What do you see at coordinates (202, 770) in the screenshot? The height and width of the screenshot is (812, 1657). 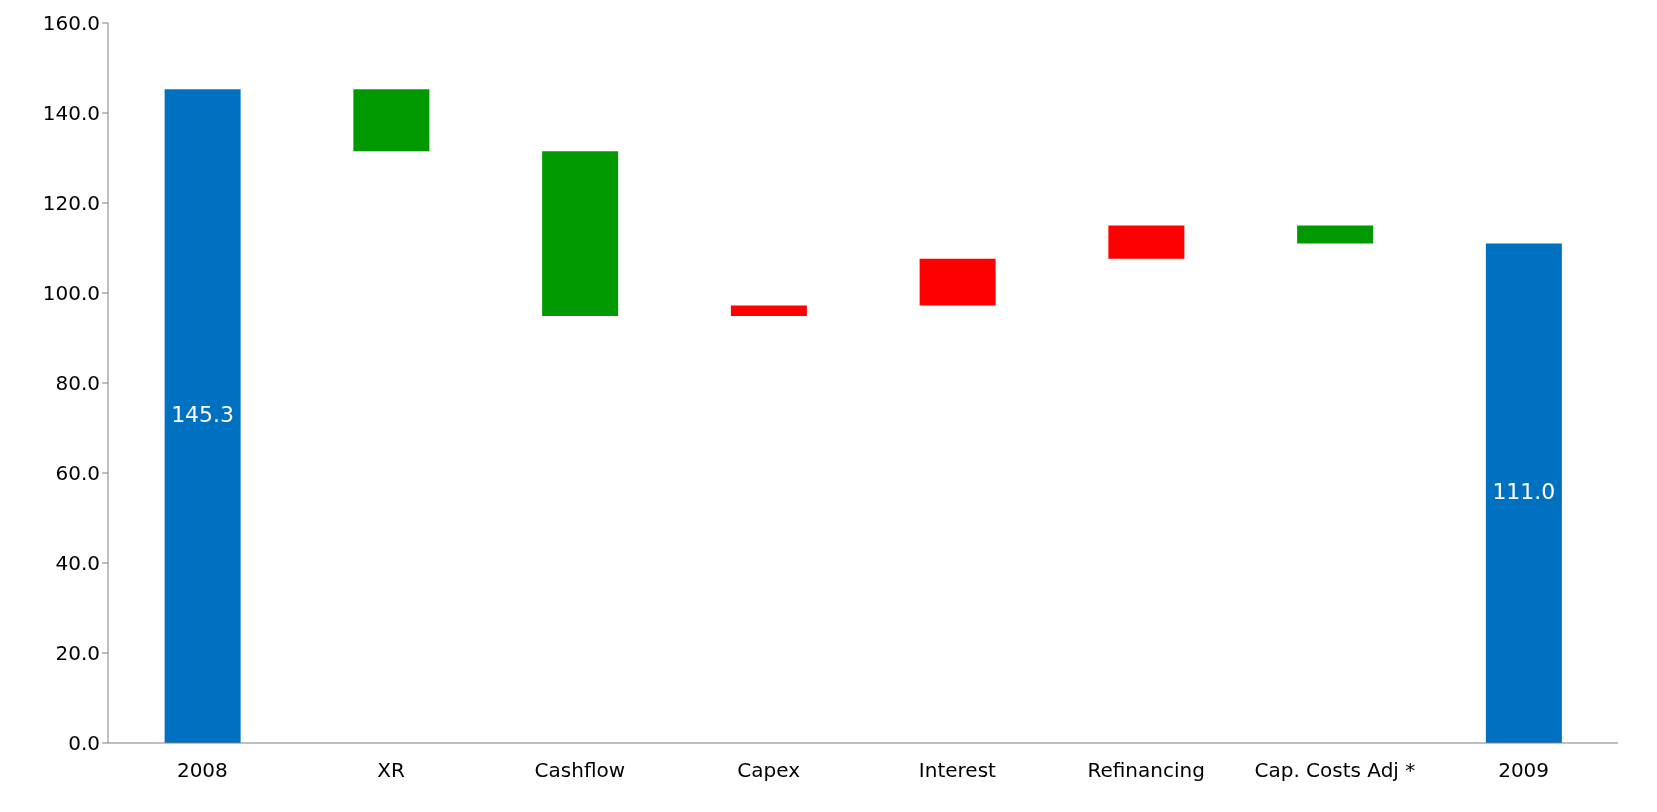 I see `x-tick-label: 2008` at bounding box center [202, 770].